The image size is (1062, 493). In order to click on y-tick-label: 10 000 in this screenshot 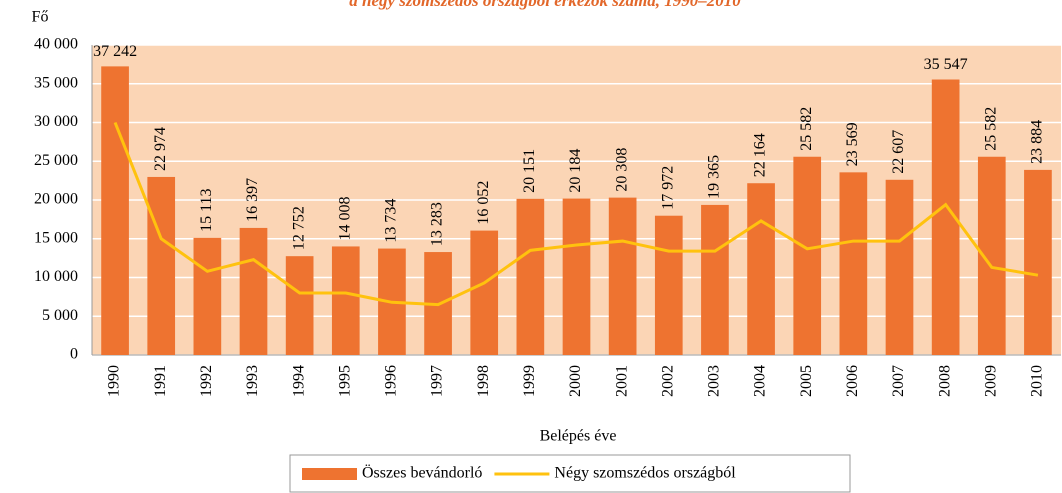, I will do `click(56, 276)`.